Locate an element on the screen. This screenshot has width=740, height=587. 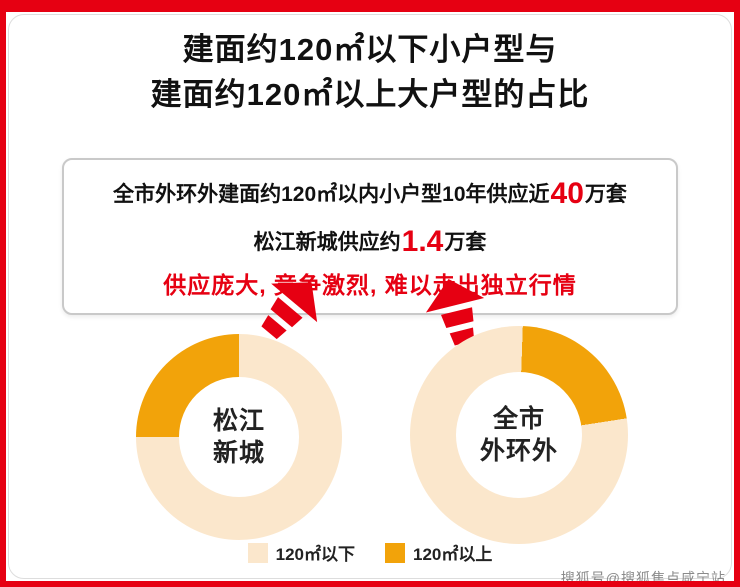
legend-label-above: 120㎡以上 is located at coordinates (453, 554).